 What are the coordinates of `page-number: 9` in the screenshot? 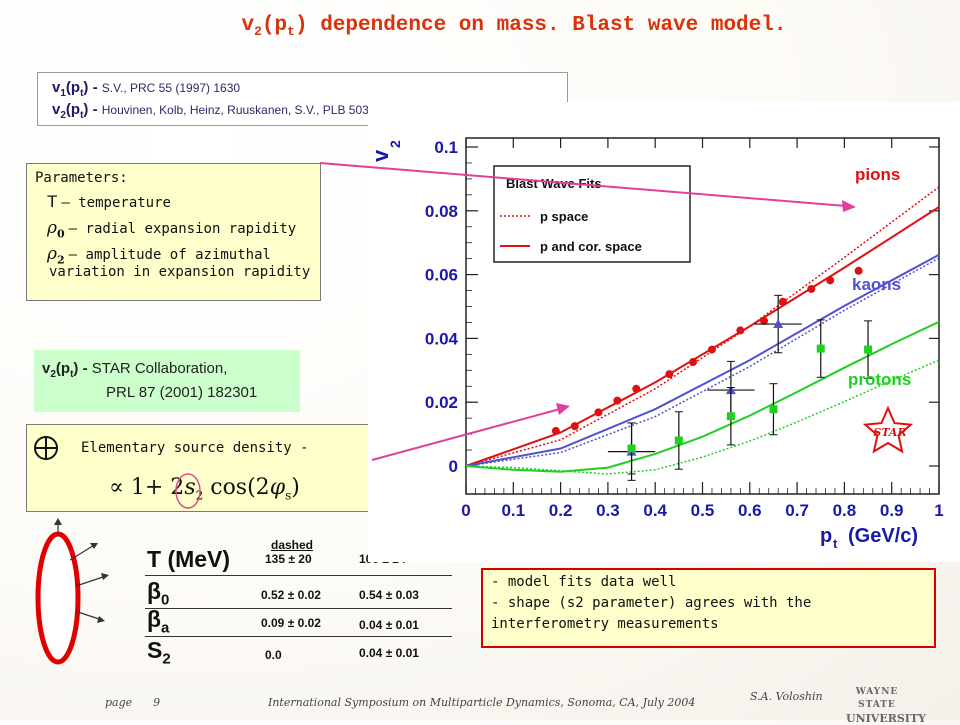 It's located at (157, 702).